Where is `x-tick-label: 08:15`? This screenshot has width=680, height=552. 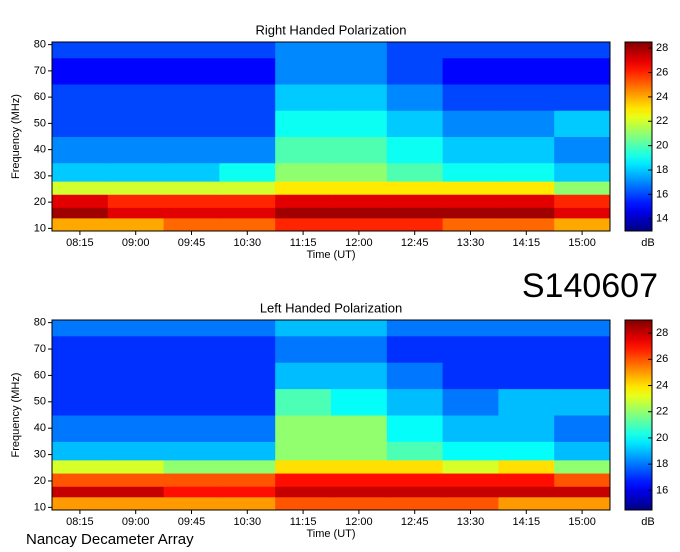 x-tick-label: 08:15 is located at coordinates (80, 243).